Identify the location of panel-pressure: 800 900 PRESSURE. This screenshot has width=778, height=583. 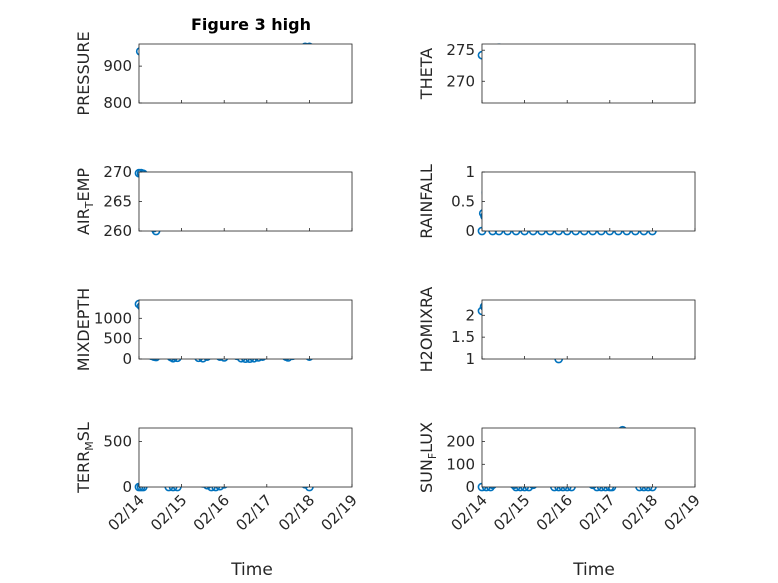
(213, 73).